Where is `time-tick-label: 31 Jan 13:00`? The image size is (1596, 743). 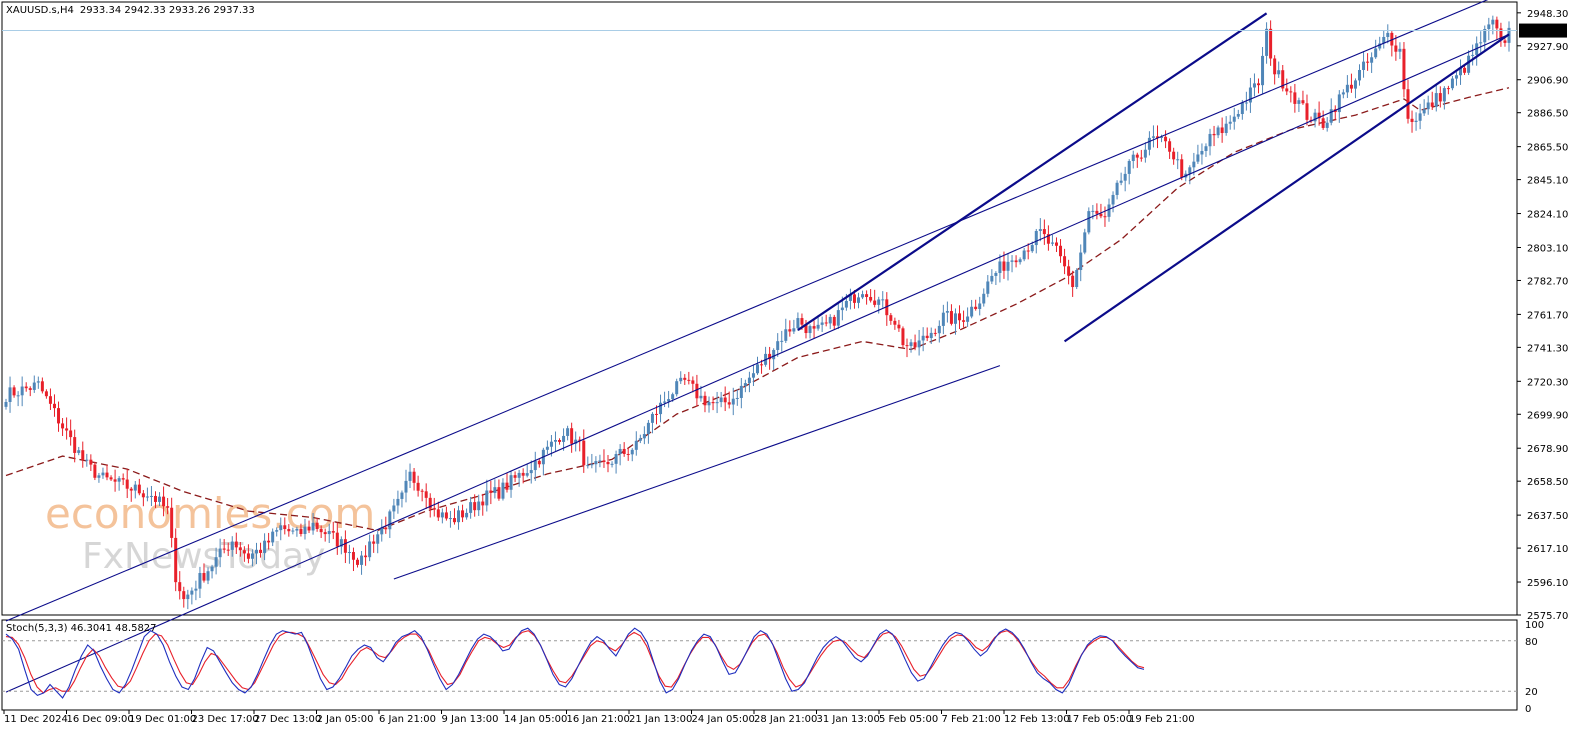
time-tick-label: 31 Jan 13:00 is located at coordinates (848, 719).